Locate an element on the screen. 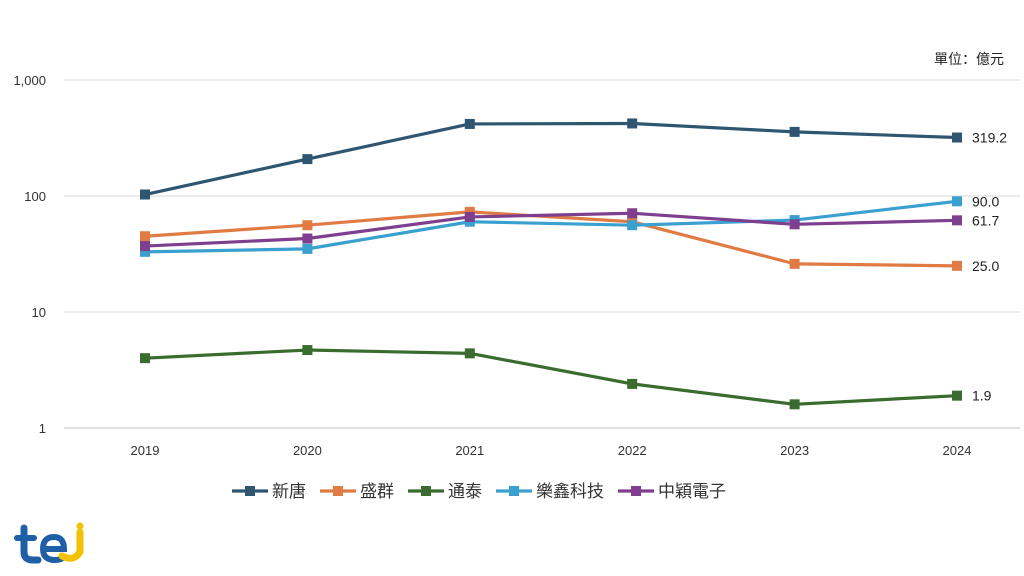 This screenshot has width=1024, height=576. data-label: 90.0 is located at coordinates (985, 201).